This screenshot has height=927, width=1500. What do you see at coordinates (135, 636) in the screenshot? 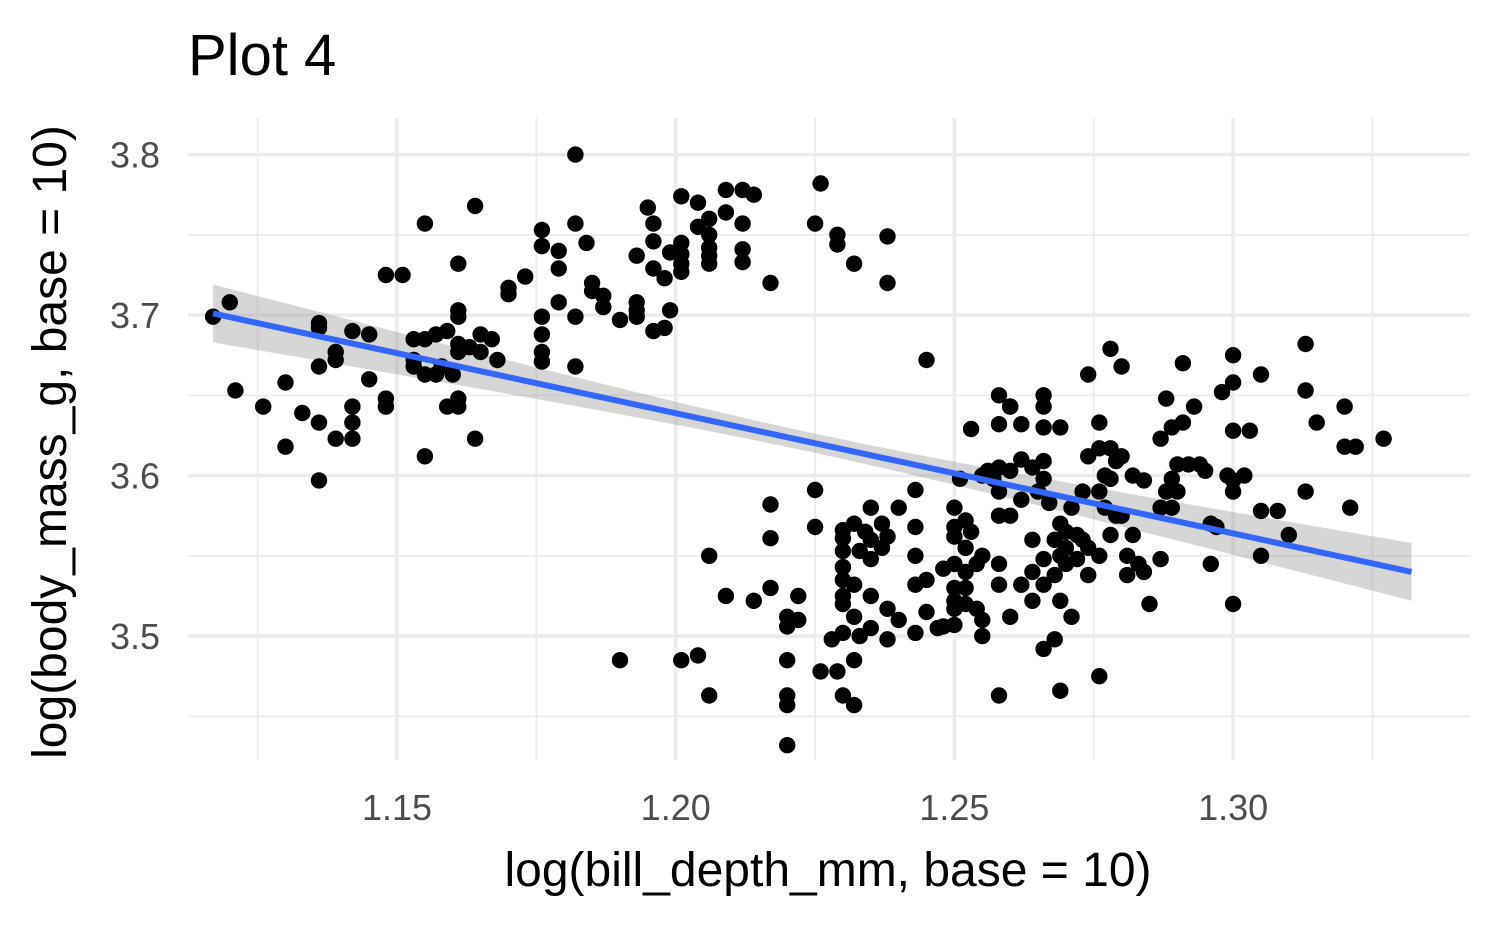
I see `y-tick-label: 3.5` at bounding box center [135, 636].